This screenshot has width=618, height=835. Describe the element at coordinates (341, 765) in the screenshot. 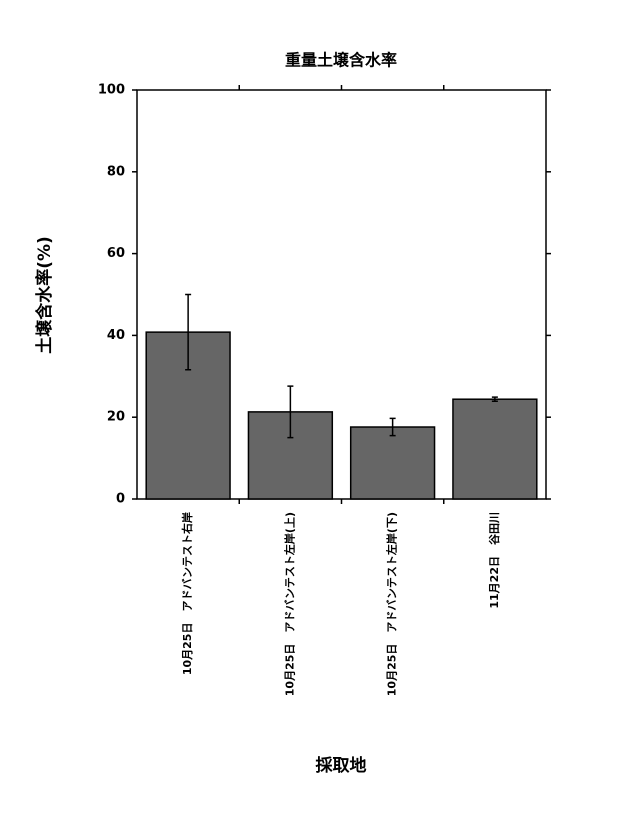

I see `x-axis-label: 採取地` at that location.